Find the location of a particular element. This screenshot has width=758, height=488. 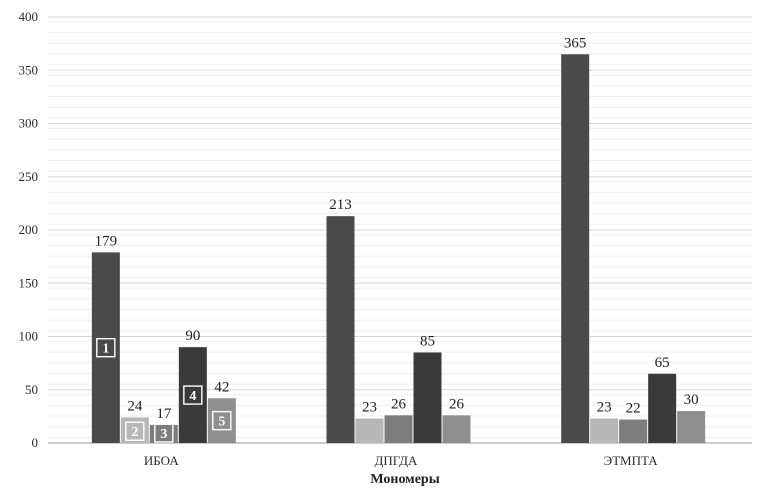

y-tick-label: 100 is located at coordinates (29, 336).